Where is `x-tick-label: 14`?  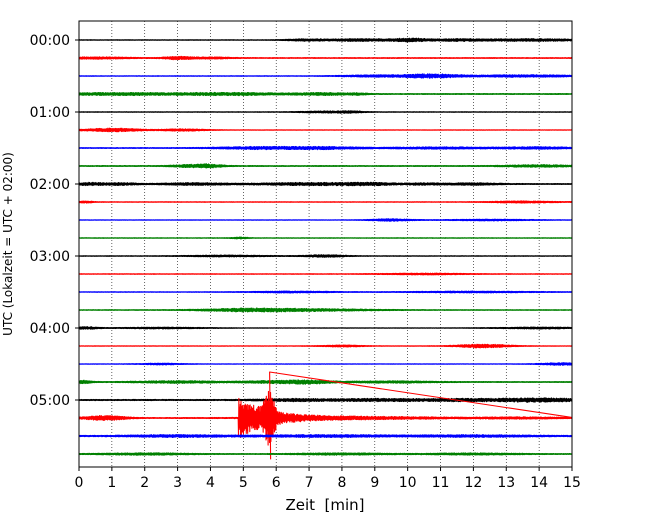 x-tick-label: 14 is located at coordinates (539, 483).